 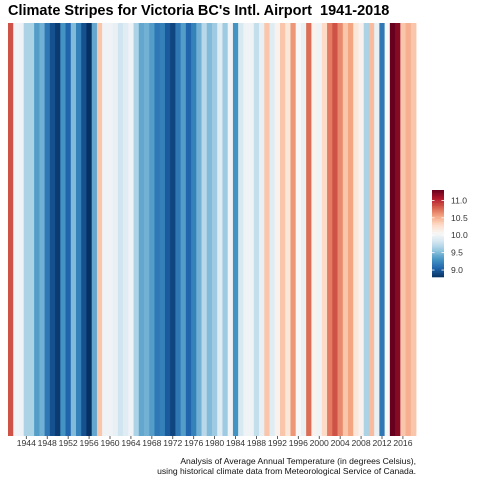 I want to click on stripe-2007, so click(x=356, y=229).